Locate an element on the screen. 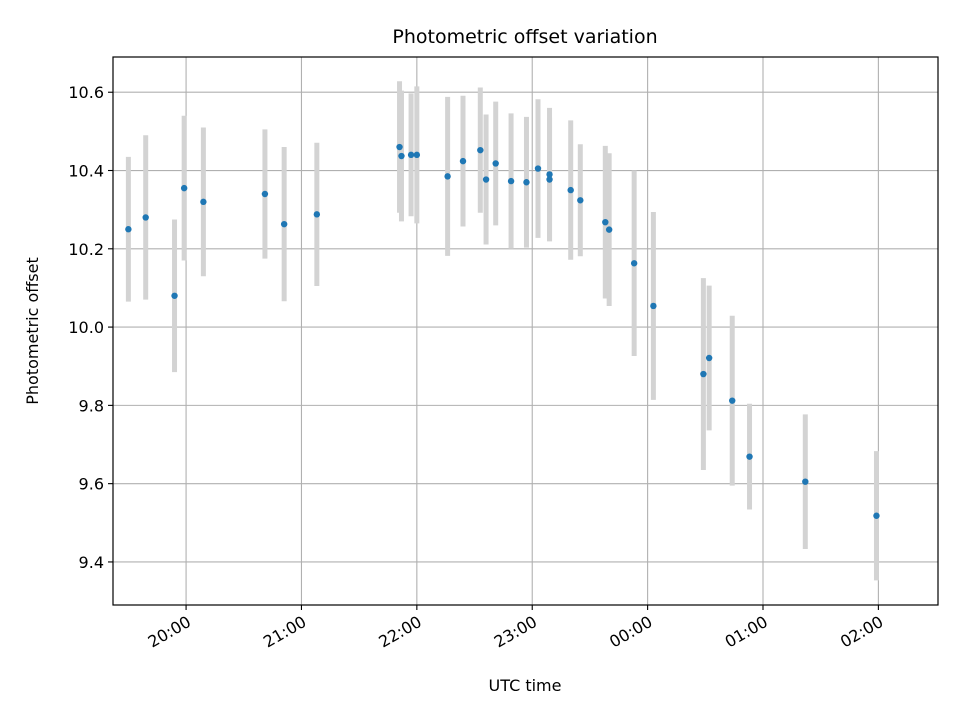  y-tick-label: 9.4 is located at coordinates (91, 562).